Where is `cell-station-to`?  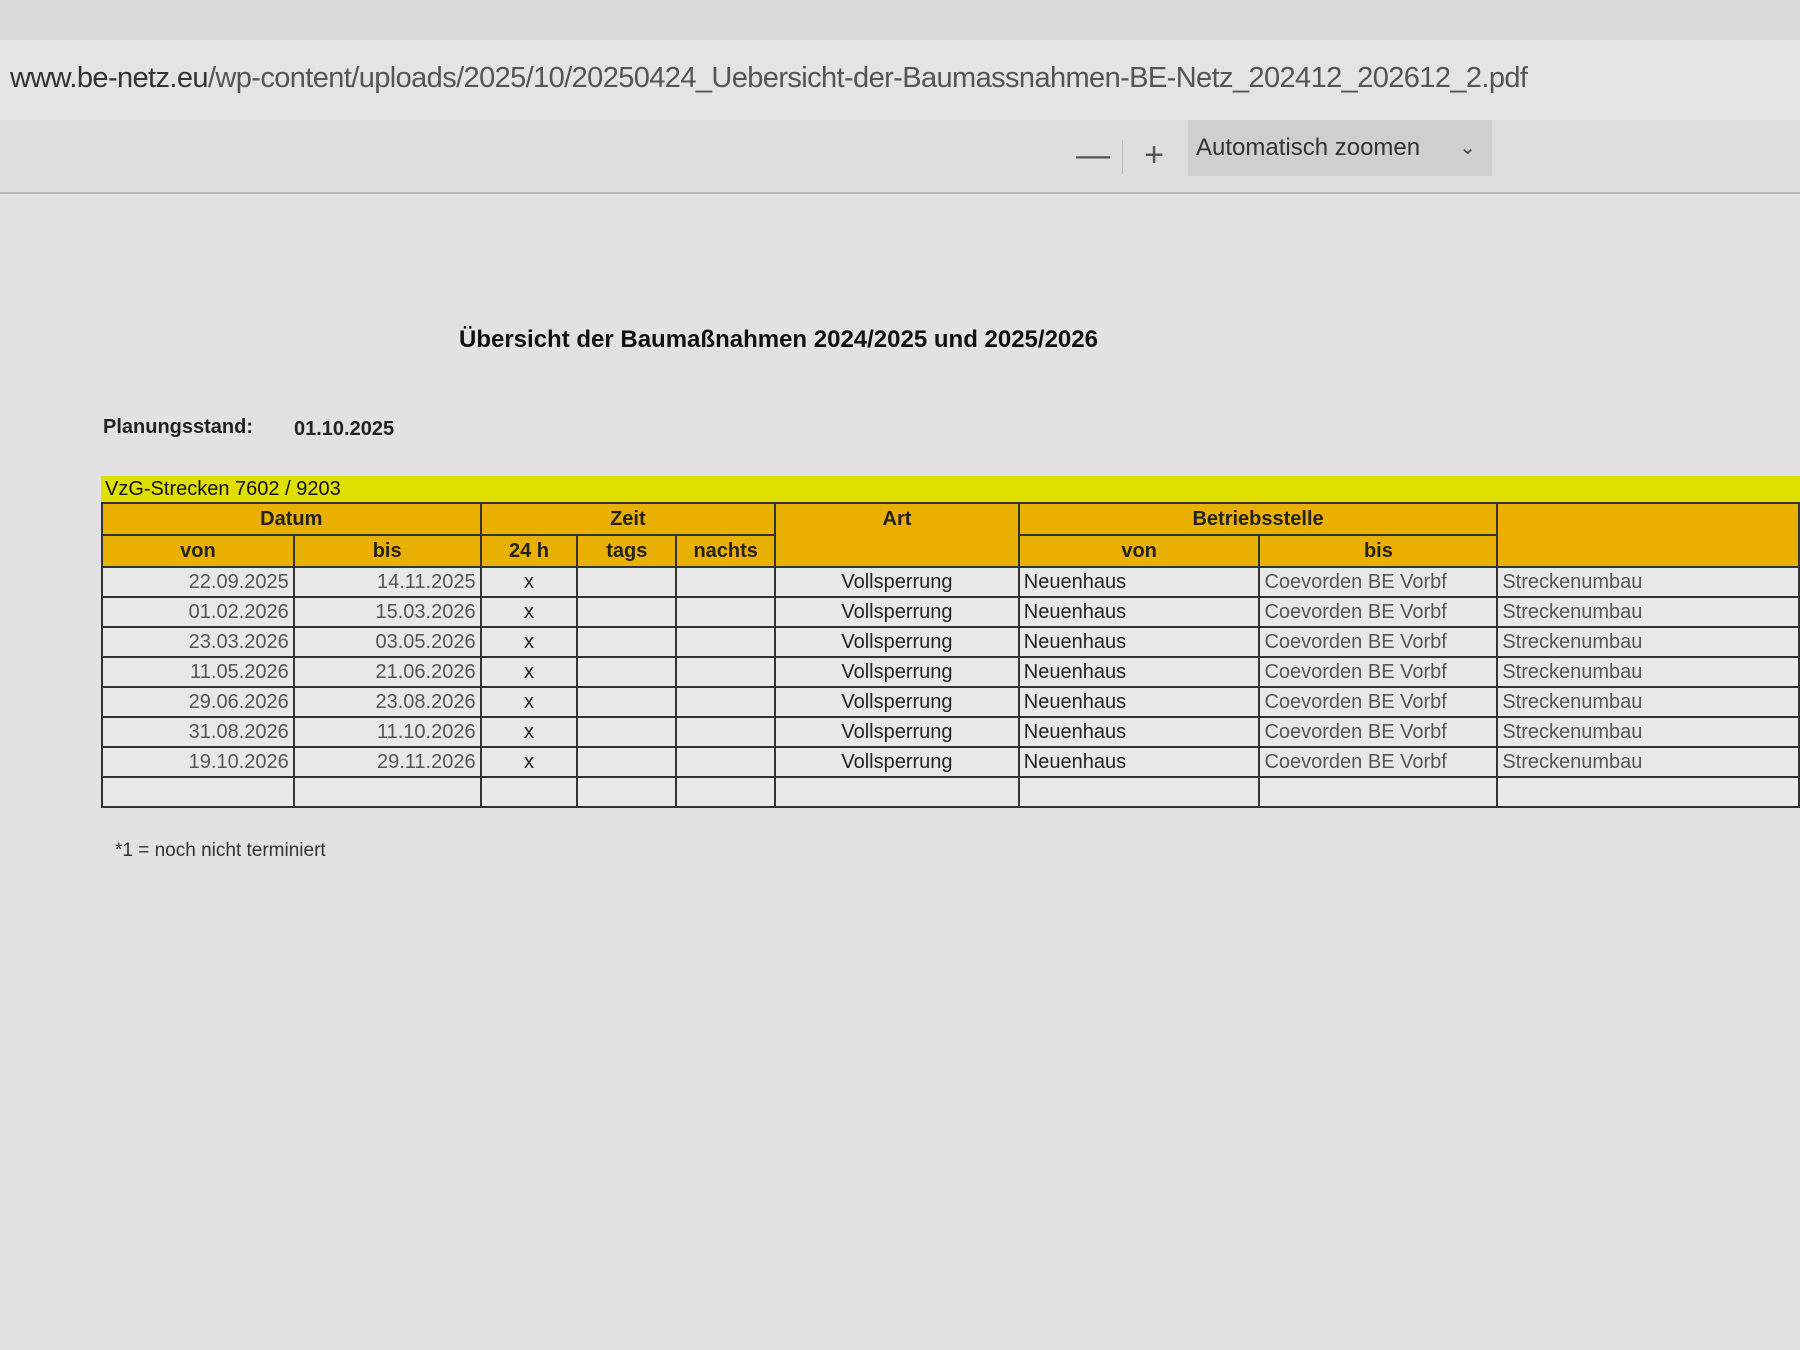
cell-station-to is located at coordinates (1378, 792).